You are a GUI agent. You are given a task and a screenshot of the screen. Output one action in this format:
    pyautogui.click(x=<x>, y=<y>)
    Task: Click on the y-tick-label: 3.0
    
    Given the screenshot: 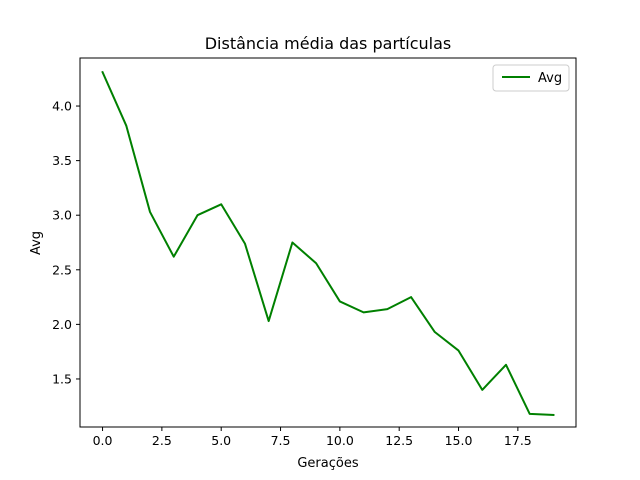 What is the action you would take?
    pyautogui.click(x=62, y=215)
    